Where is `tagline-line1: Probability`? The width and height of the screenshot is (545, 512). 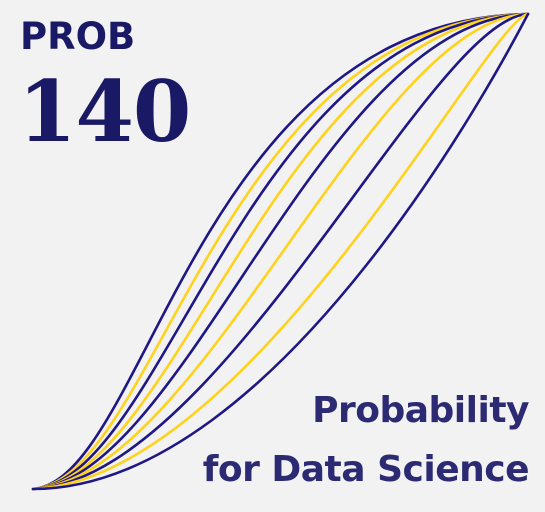
tagline-line1: Probability is located at coordinates (420, 411).